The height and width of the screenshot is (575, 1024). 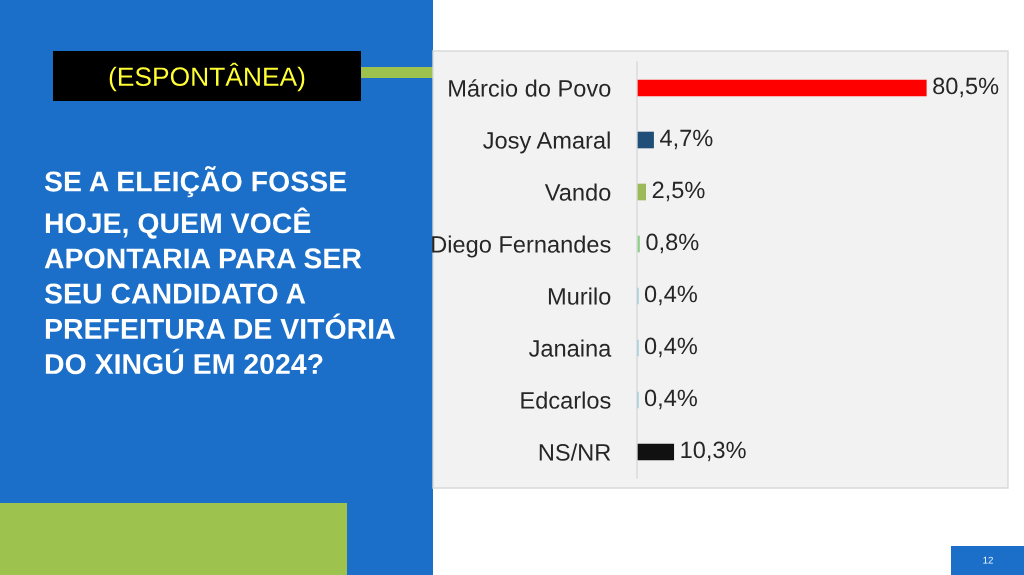 I want to click on y-tick-label: Márcio do Povo, so click(x=530, y=88).